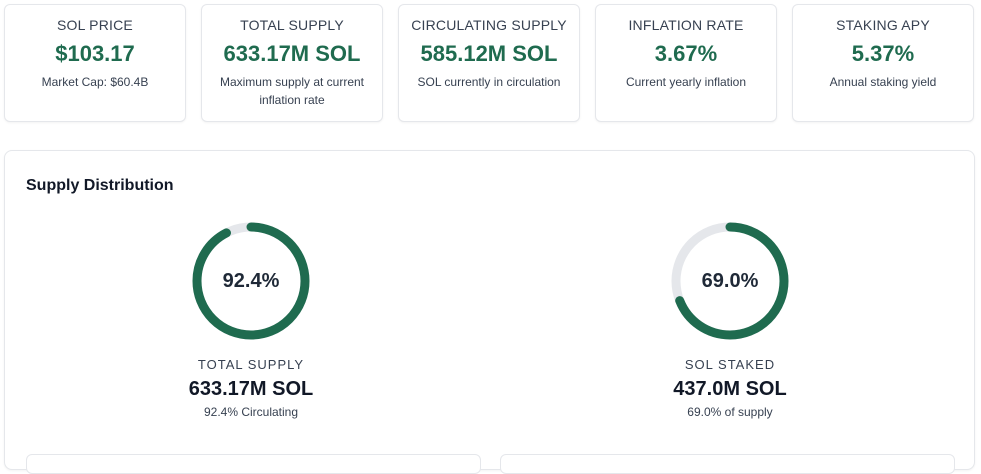 The image size is (981, 474). What do you see at coordinates (95, 53) in the screenshot?
I see `stat-value: $103.17` at bounding box center [95, 53].